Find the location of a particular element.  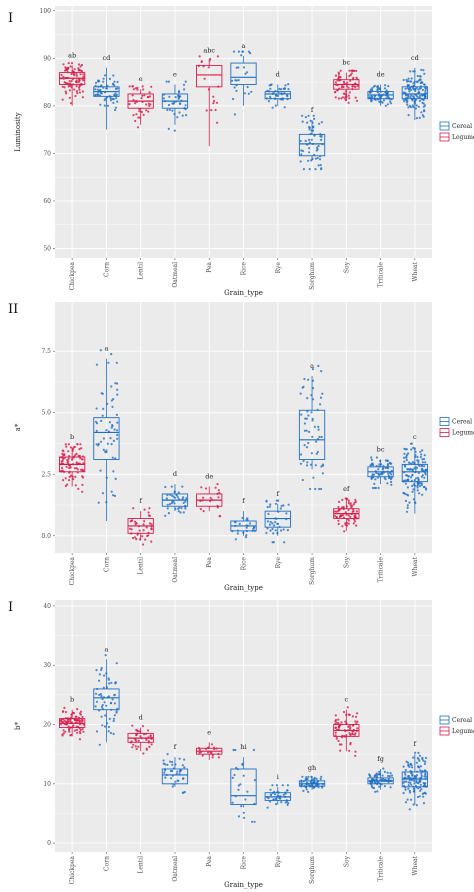

x-tick-label: Sorghum is located at coordinates (312, 571).